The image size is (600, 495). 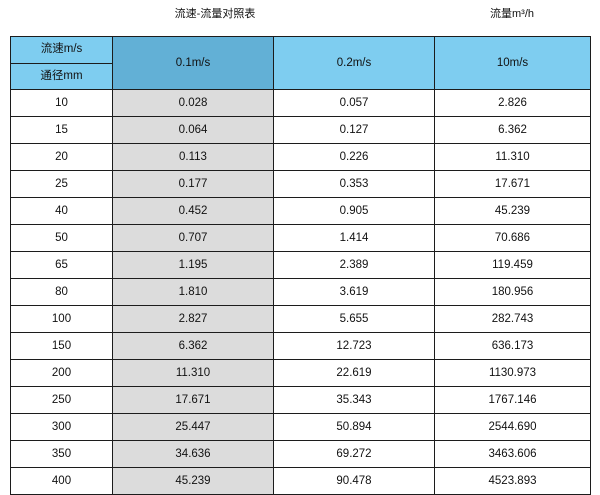 I want to click on table-row: 80 1.810 3.619 180.956, so click(x=300, y=292).